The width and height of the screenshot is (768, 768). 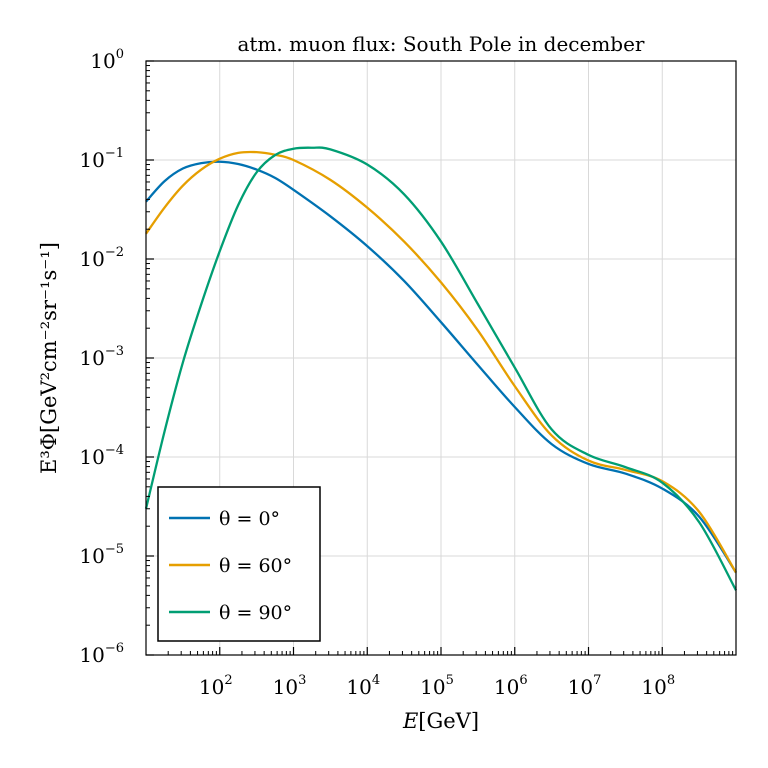 What do you see at coordinates (255, 613) in the screenshot?
I see `legend-label-3: θ = 90°` at bounding box center [255, 613].